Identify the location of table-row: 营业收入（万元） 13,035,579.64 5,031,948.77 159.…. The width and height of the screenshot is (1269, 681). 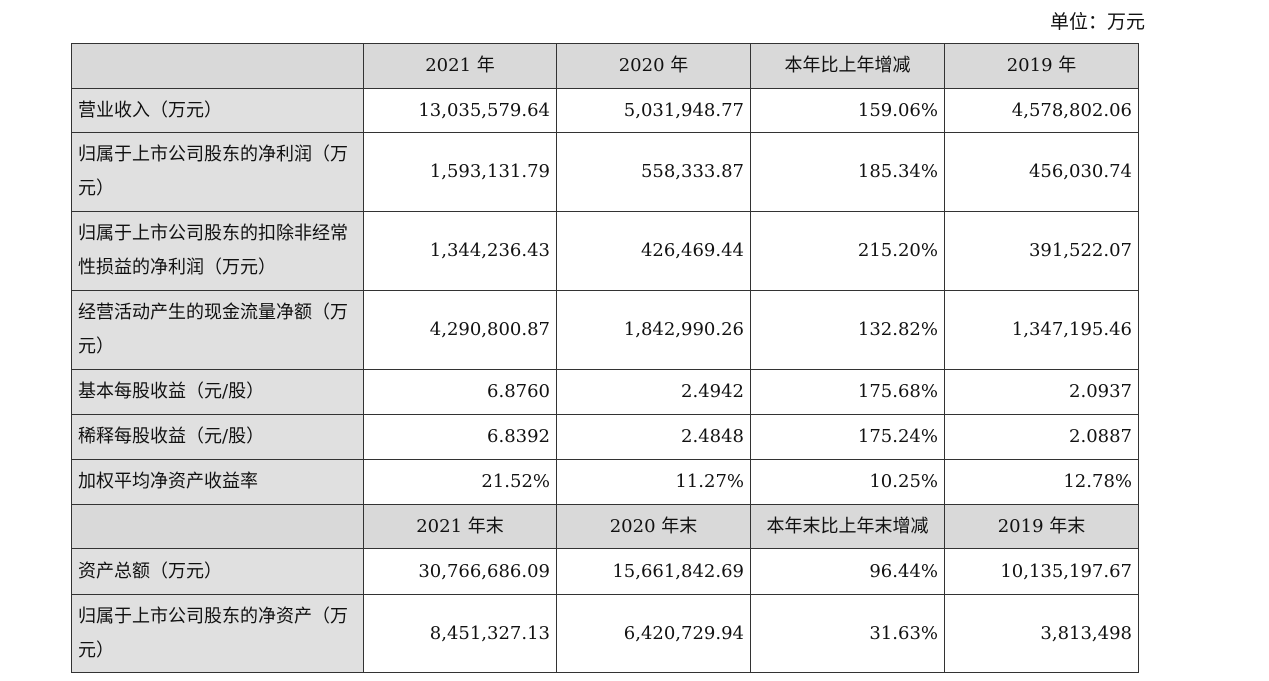
(605, 110).